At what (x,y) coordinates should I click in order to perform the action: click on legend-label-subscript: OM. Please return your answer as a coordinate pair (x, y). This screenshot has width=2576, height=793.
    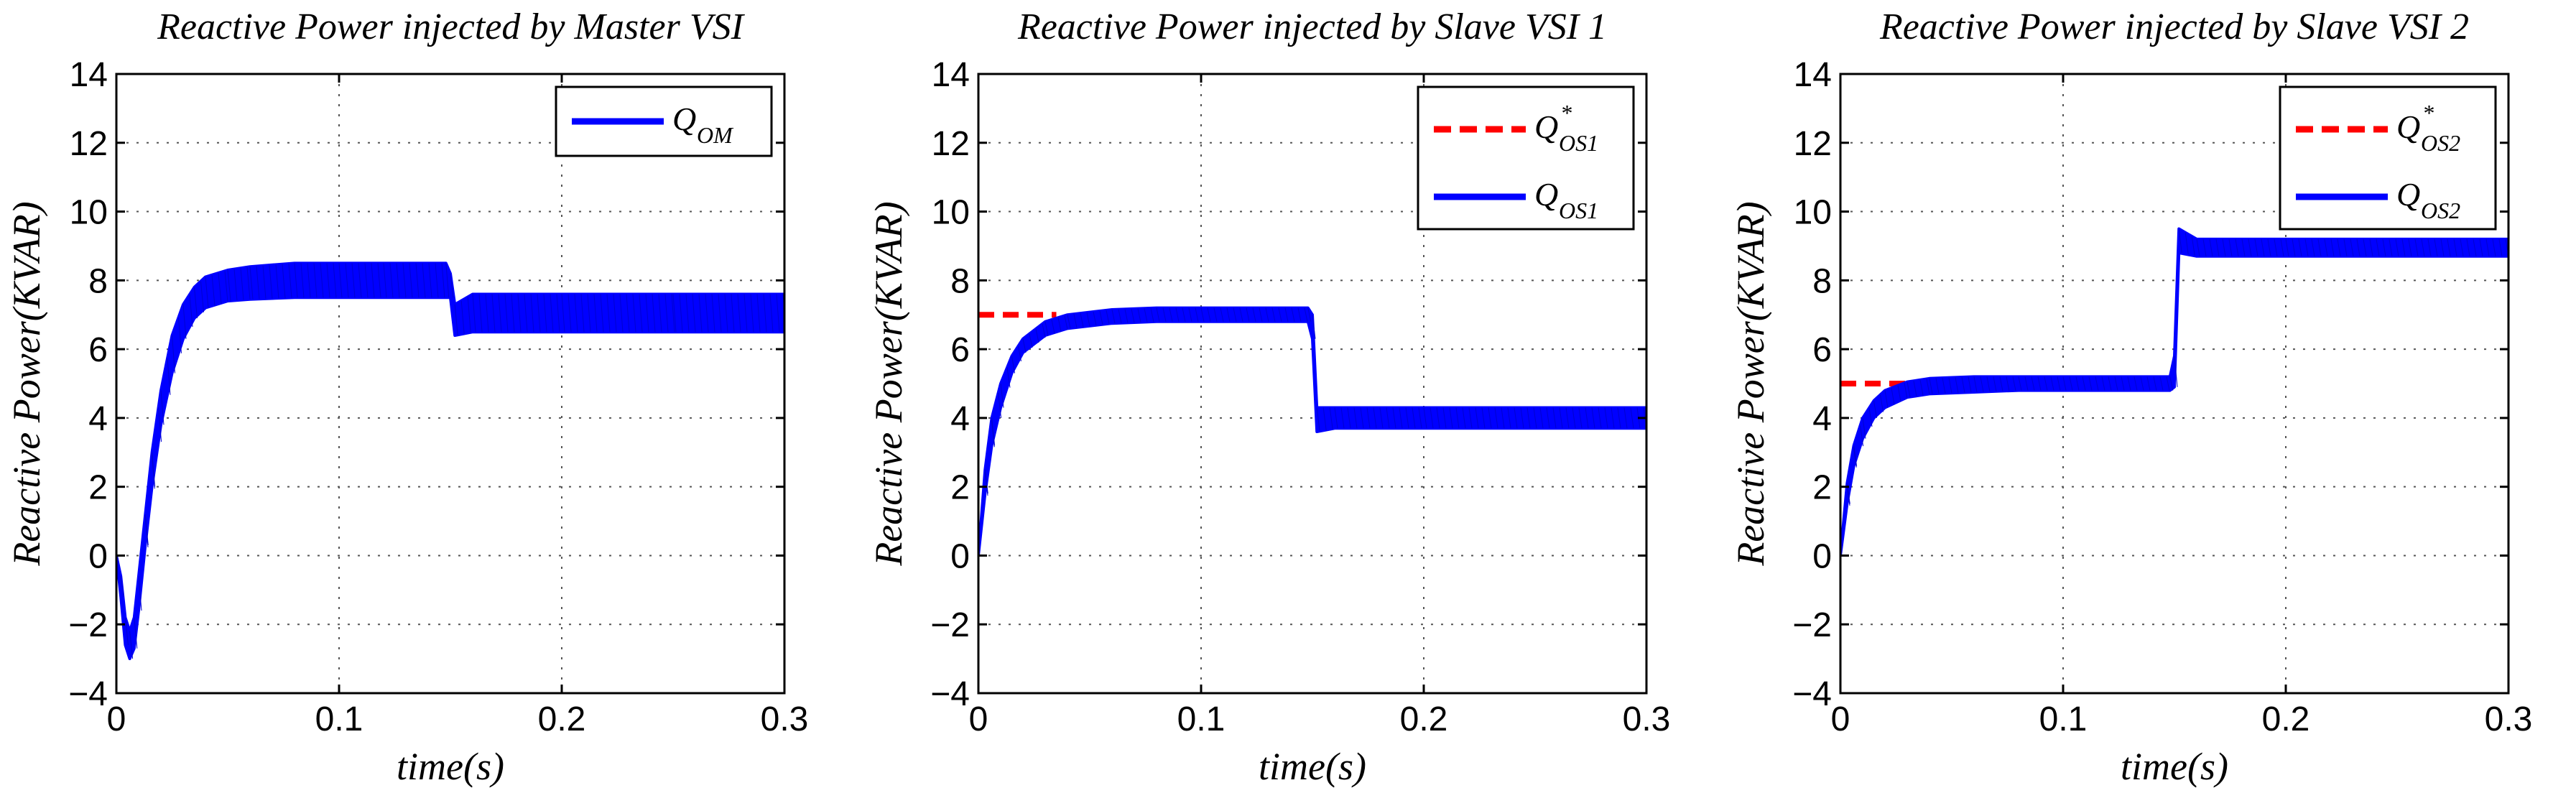
    Looking at the image, I should click on (715, 135).